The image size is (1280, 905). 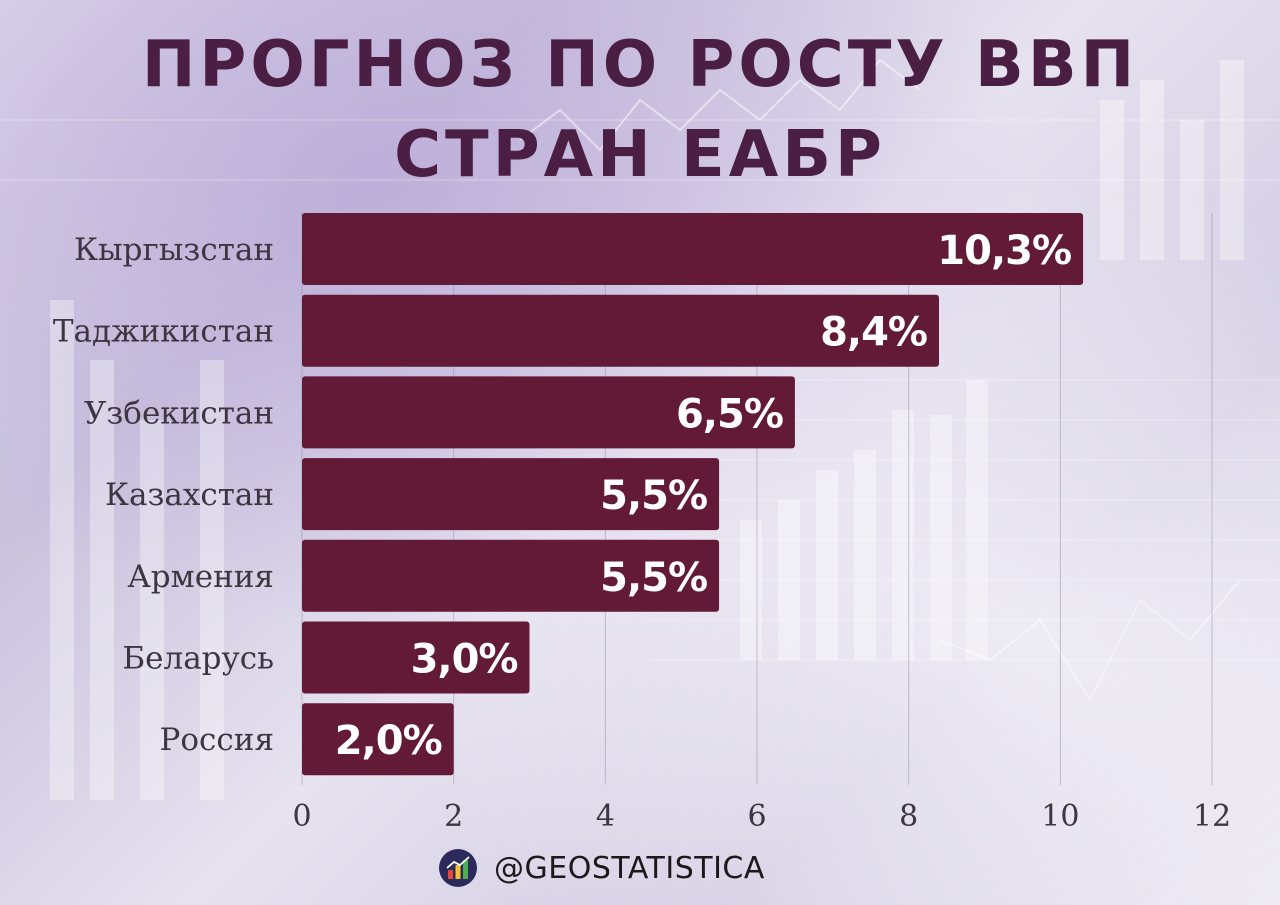 I want to click on bar-chart-logo-icon, so click(x=458, y=868).